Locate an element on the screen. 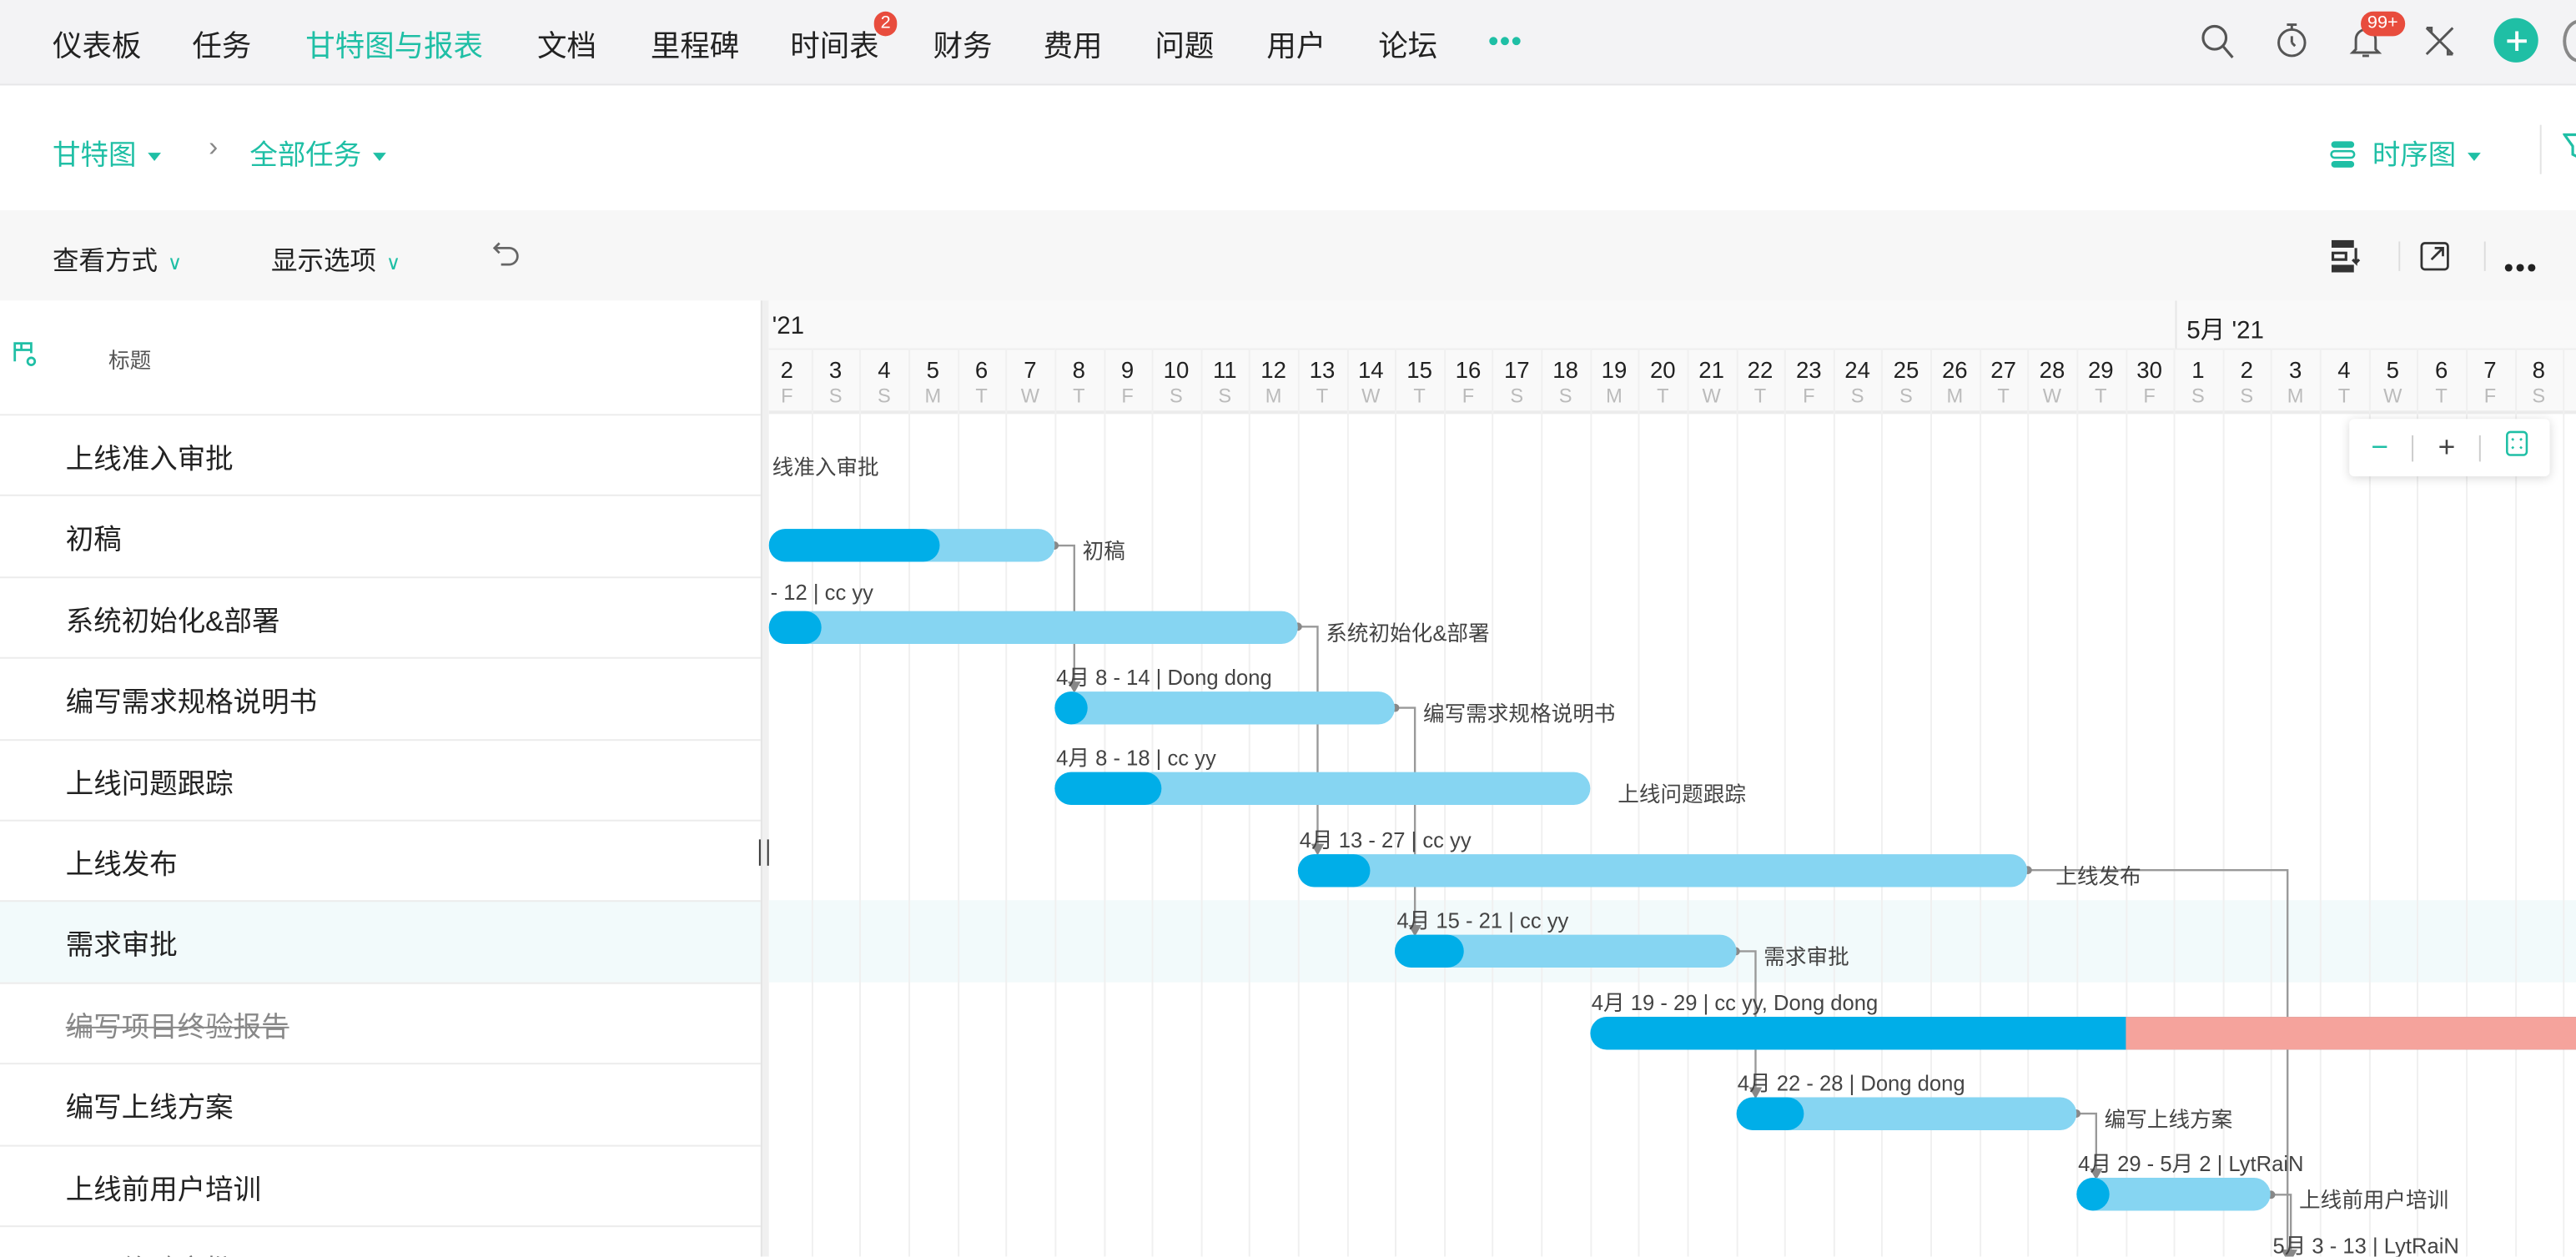 Image resolution: width=2576 pixels, height=1257 pixels. drag-handle-icon is located at coordinates (763, 852).